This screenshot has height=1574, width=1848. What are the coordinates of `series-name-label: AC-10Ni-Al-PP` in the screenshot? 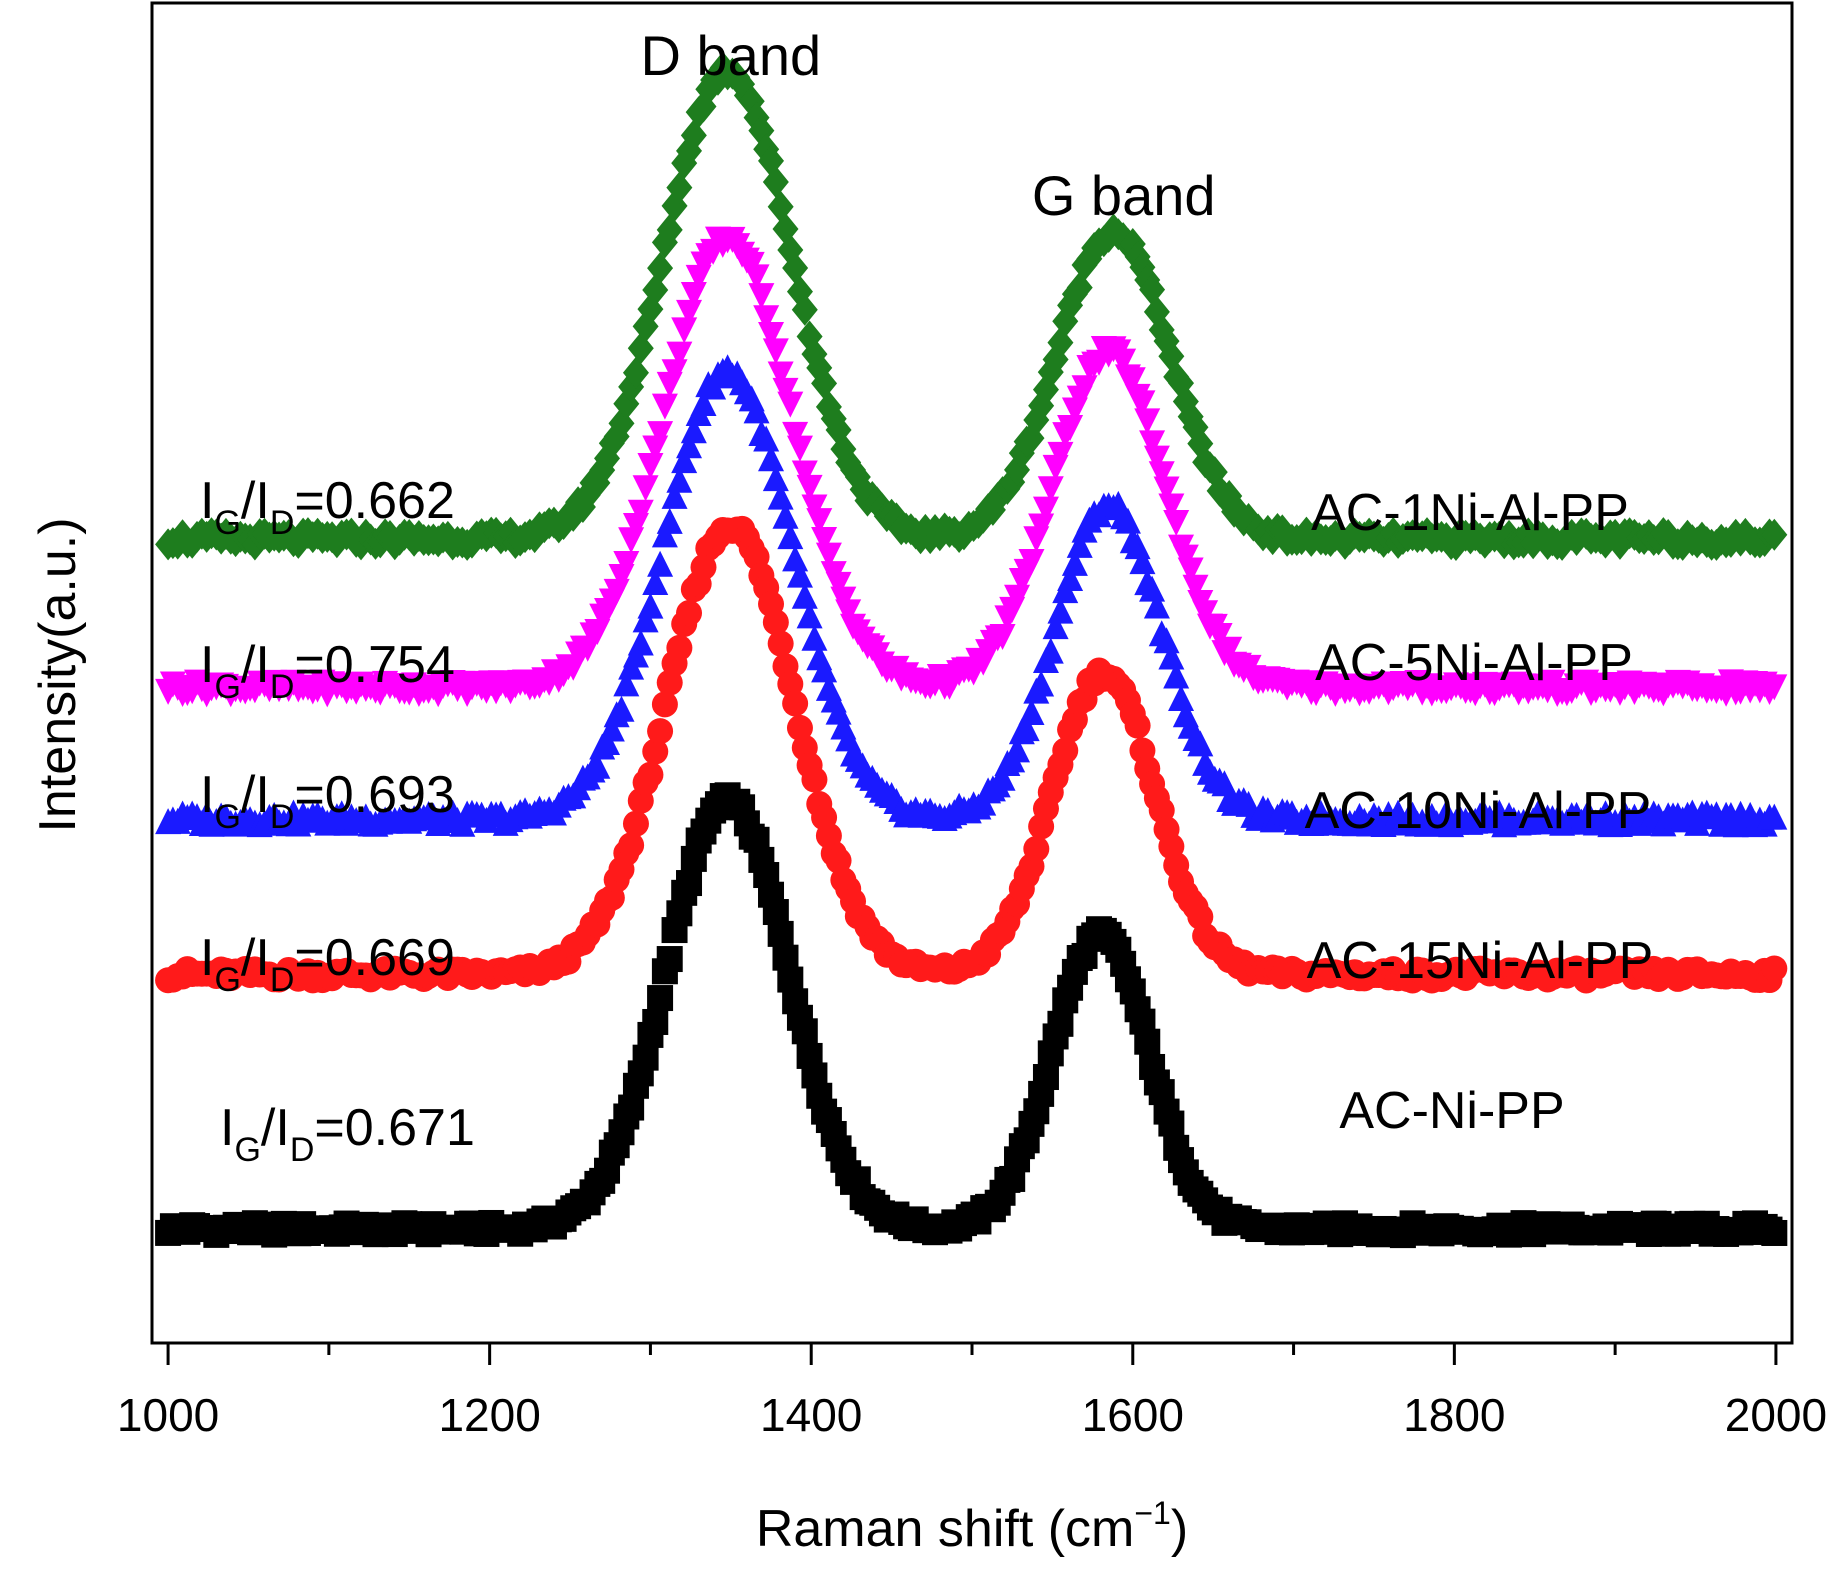 It's located at (1478, 811).